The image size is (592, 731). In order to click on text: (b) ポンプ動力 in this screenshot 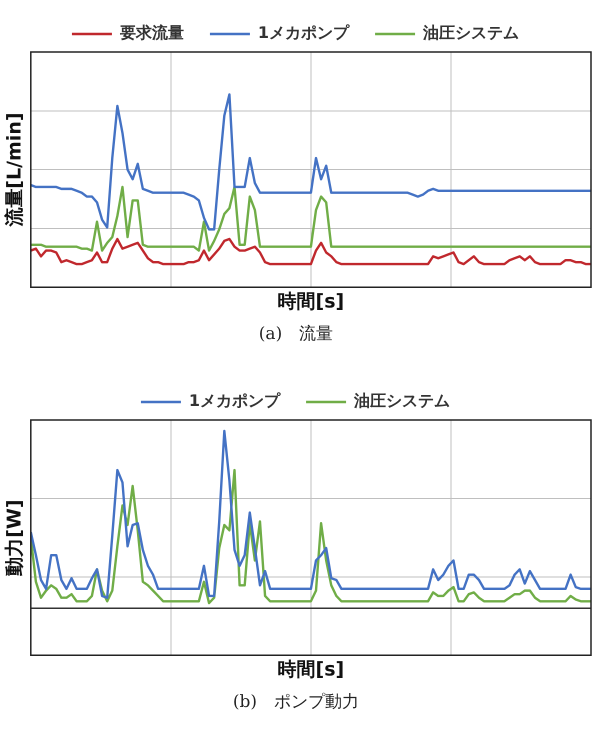, I will do `click(296, 702)`.